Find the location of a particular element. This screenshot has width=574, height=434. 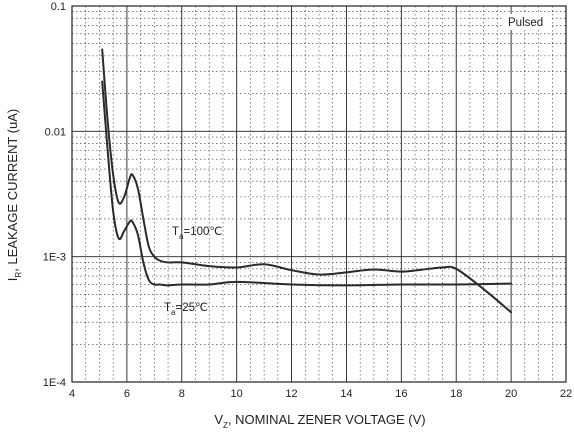

x-tick-label: 6 is located at coordinates (127, 394).